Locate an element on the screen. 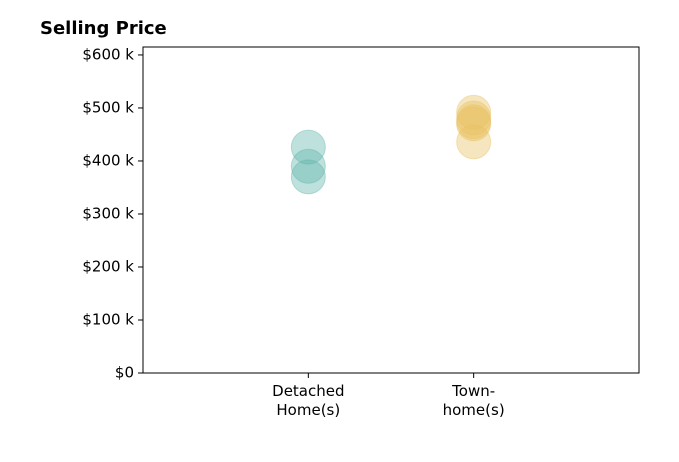 This screenshot has width=679, height=462. x-tick-label: Detached Home(s) is located at coordinates (308, 400).